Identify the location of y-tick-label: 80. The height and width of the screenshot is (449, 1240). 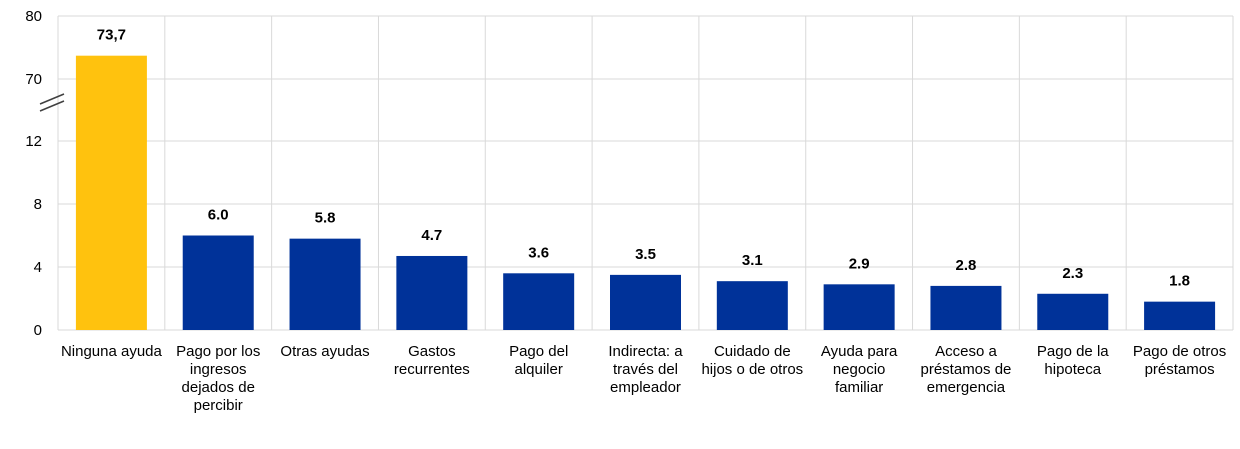
(33, 16).